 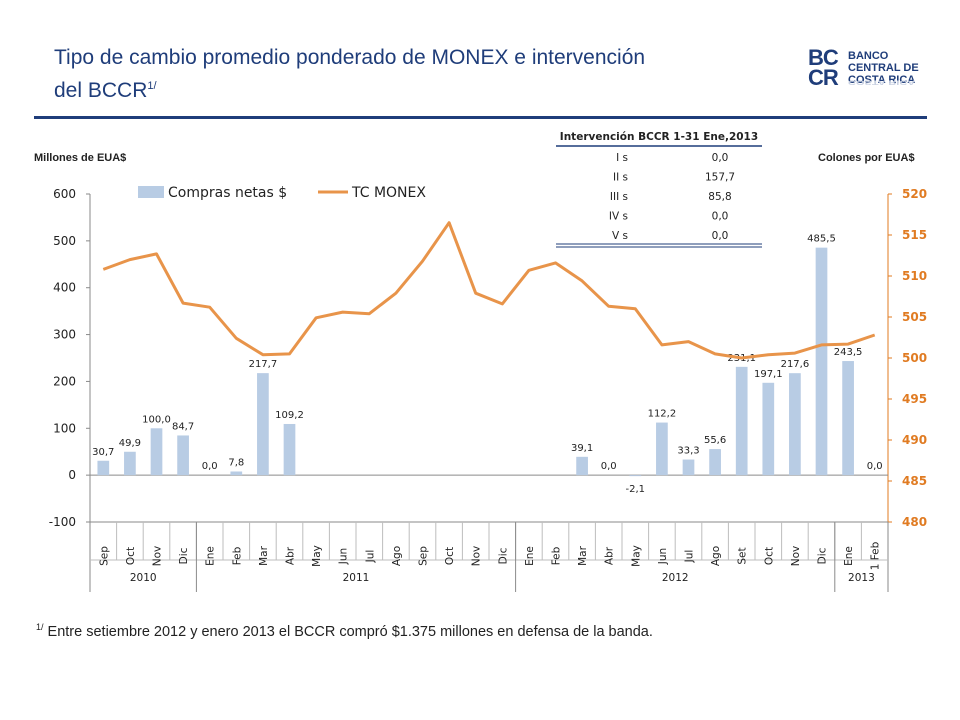 What do you see at coordinates (914, 317) in the screenshot?
I see `right-tick-label: 505` at bounding box center [914, 317].